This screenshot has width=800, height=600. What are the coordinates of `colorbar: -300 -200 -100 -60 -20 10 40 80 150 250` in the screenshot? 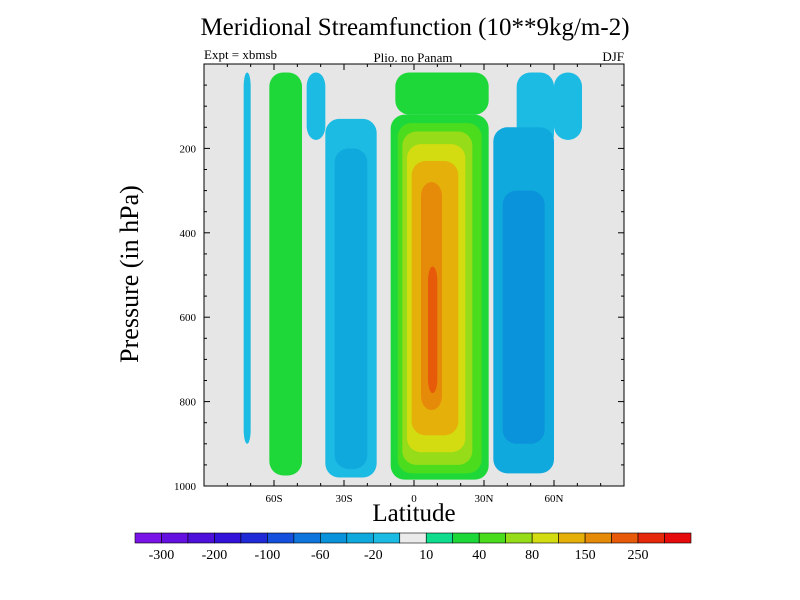 It's located at (413, 547).